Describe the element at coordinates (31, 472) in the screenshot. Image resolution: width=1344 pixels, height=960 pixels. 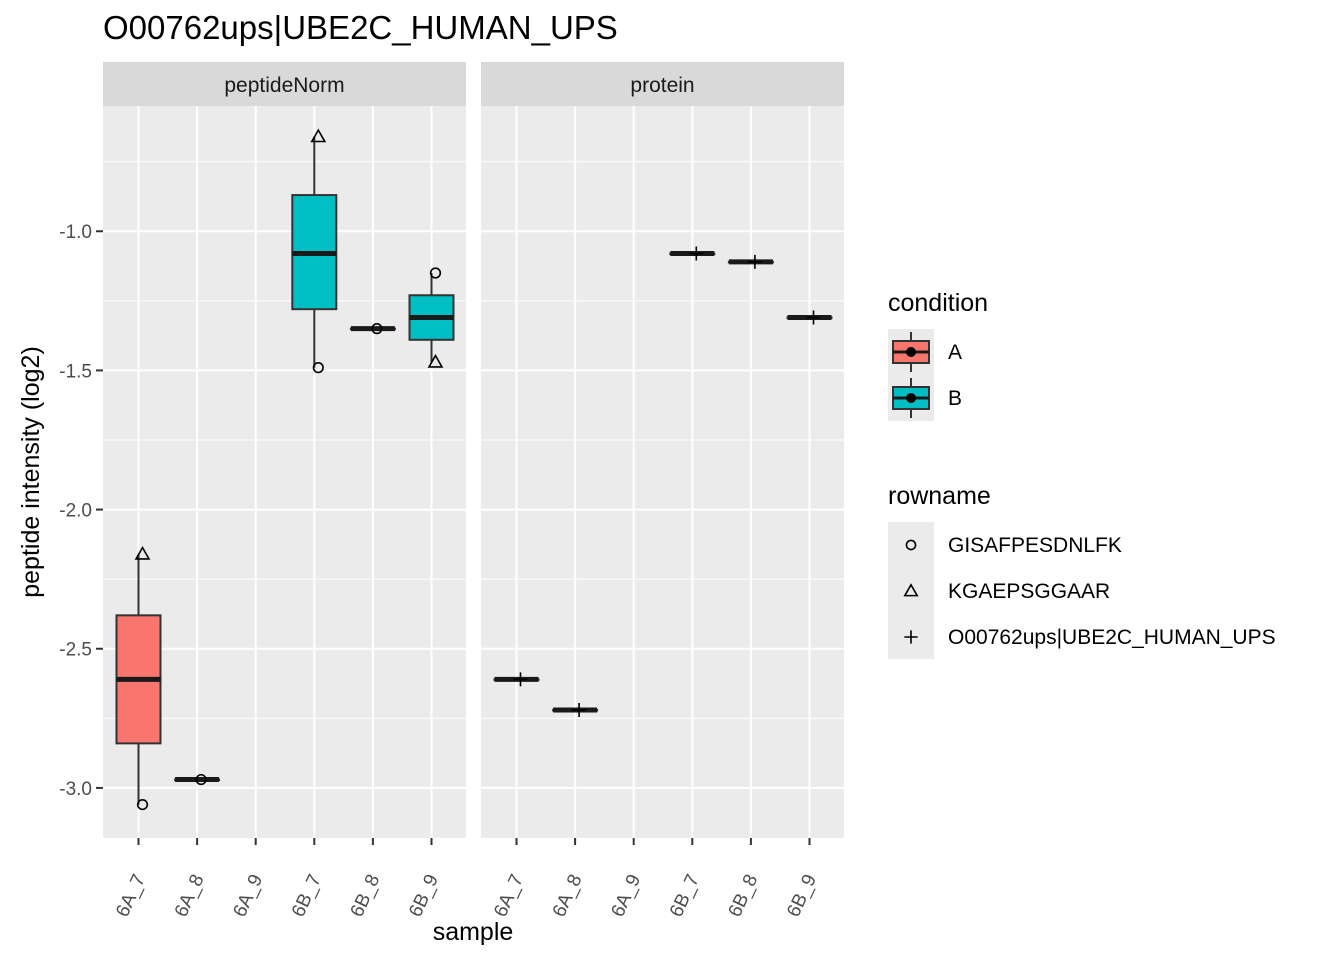
I see `y-axis-title: peptide intensity (log2)` at that location.